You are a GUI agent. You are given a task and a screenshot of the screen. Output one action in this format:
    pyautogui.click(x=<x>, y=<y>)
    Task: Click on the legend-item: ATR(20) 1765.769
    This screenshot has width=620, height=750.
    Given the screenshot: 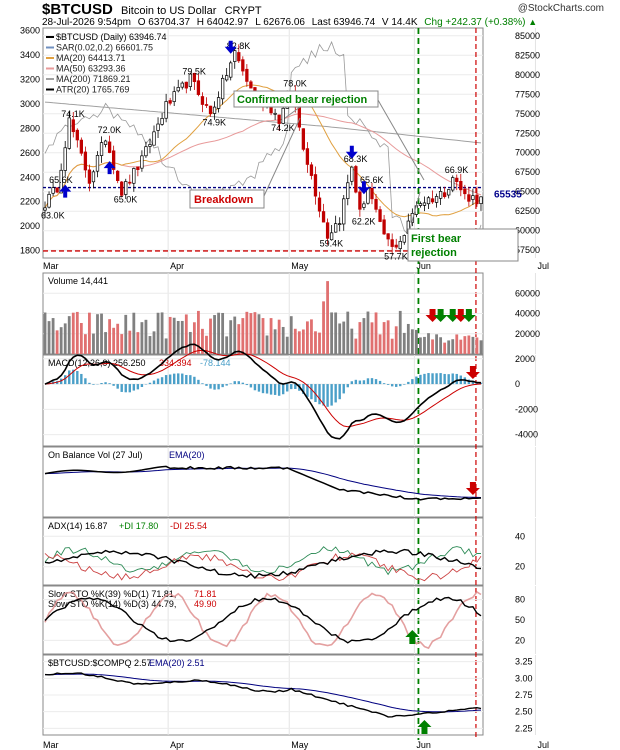 What is the action you would take?
    pyautogui.click(x=92, y=90)
    